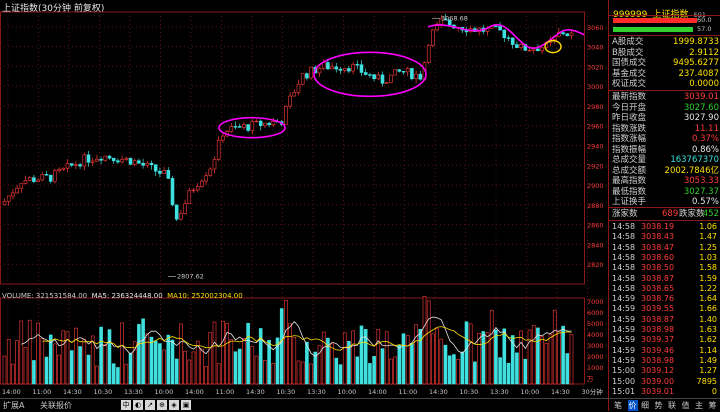 This screenshot has width=720, height=412. I want to click on chart-title: 上证指数(30分钟 前复权), so click(53, 9).